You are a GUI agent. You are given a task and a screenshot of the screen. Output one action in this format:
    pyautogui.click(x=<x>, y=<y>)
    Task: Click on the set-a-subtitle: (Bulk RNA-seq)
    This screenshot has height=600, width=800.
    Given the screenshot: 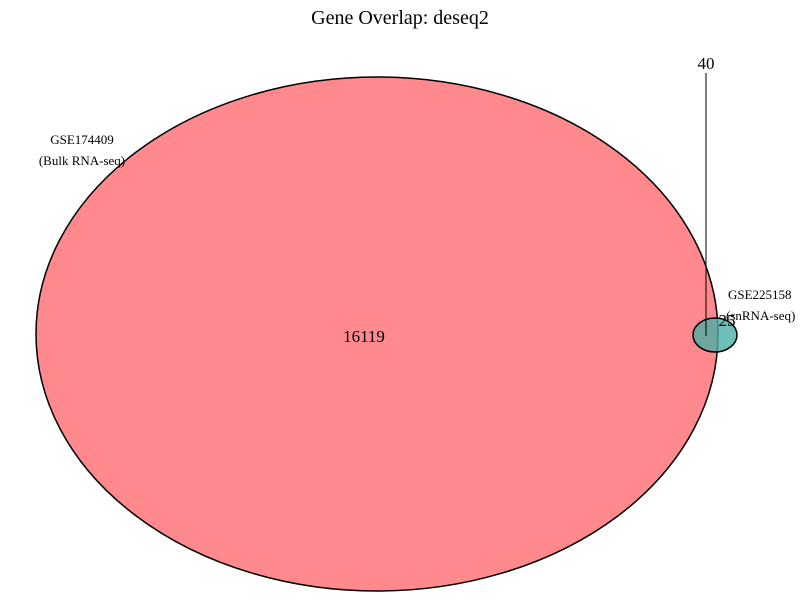 What is the action you would take?
    pyautogui.click(x=82, y=160)
    